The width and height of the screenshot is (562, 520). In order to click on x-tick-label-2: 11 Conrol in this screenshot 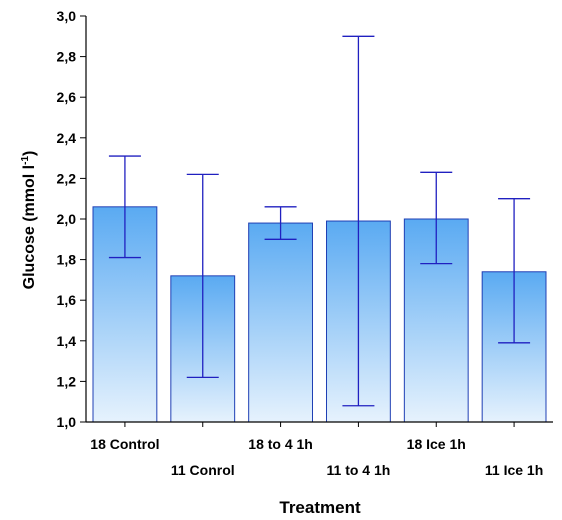, I will do `click(203, 470)`.